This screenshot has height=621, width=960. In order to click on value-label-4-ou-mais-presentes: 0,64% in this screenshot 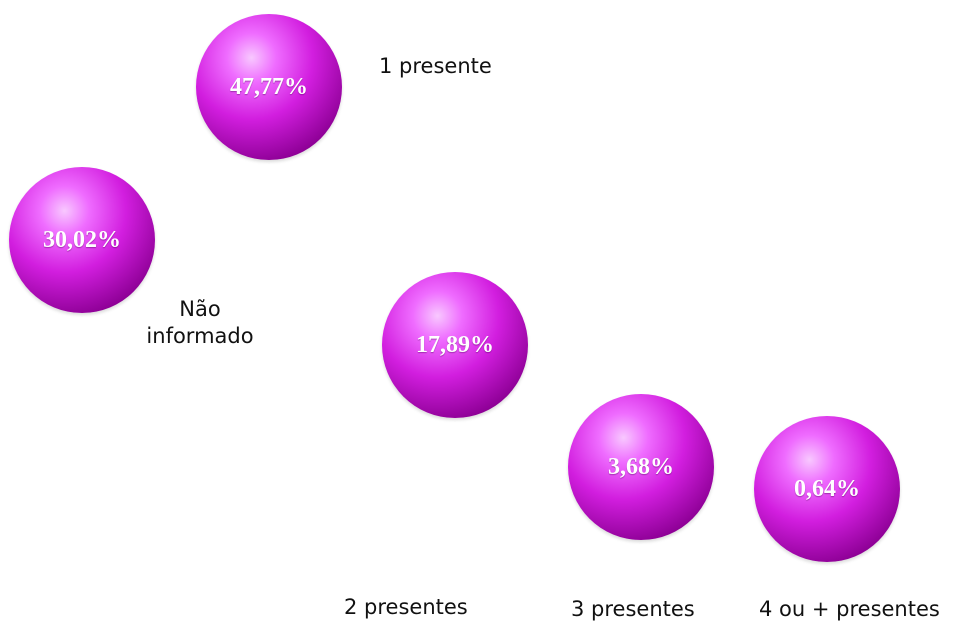, I will do `click(827, 489)`.